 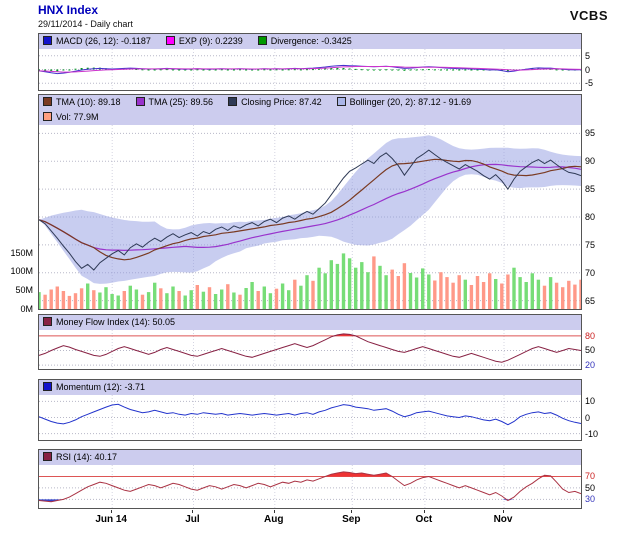 What do you see at coordinates (503, 519) in the screenshot?
I see `x-axis-month-label: Nov` at bounding box center [503, 519].